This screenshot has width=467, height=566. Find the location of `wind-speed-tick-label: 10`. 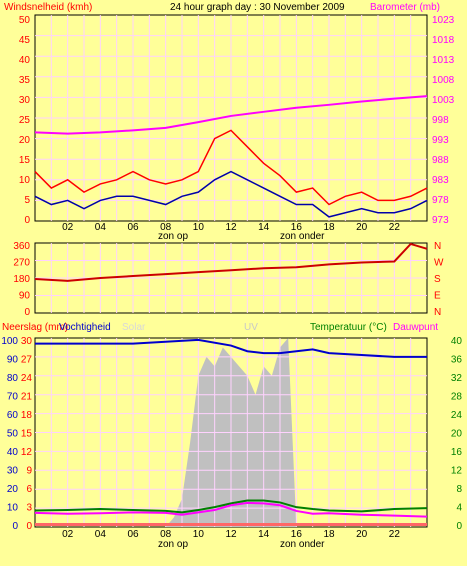

wind-speed-tick-label: 10 is located at coordinates (25, 180).